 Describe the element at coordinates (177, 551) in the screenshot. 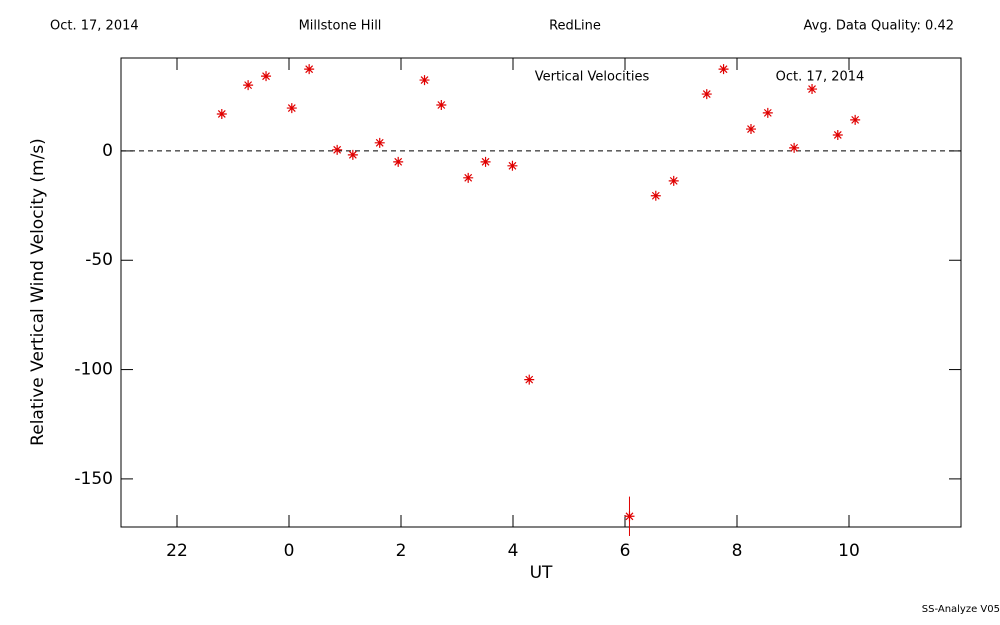

I see `x-tick-label: 22` at that location.